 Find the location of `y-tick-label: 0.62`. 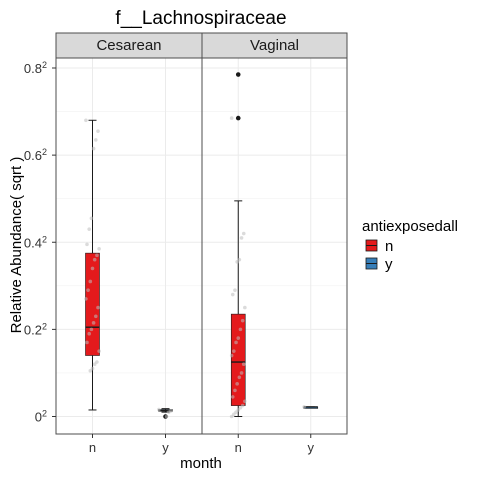

y-tick-label: 0.62 is located at coordinates (35, 155).